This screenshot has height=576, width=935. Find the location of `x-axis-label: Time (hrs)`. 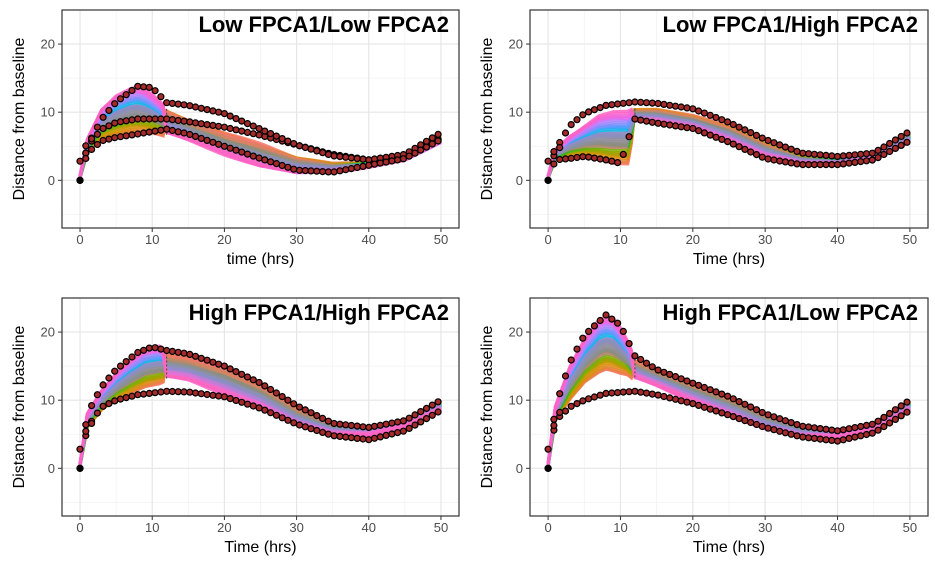

x-axis-label: Time (hrs) is located at coordinates (729, 259).